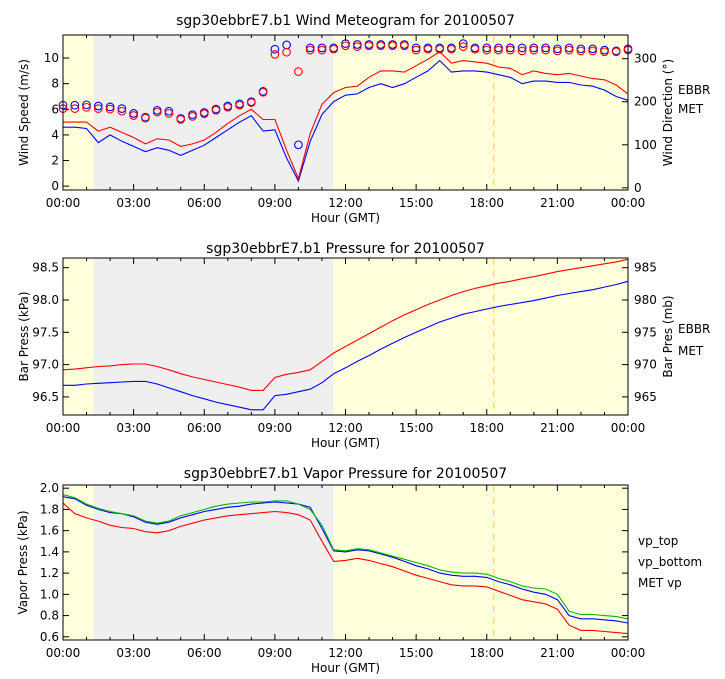 This screenshot has width=725, height=679. What do you see at coordinates (691, 109) in the screenshot?
I see `legend-entry-met: MET` at bounding box center [691, 109].